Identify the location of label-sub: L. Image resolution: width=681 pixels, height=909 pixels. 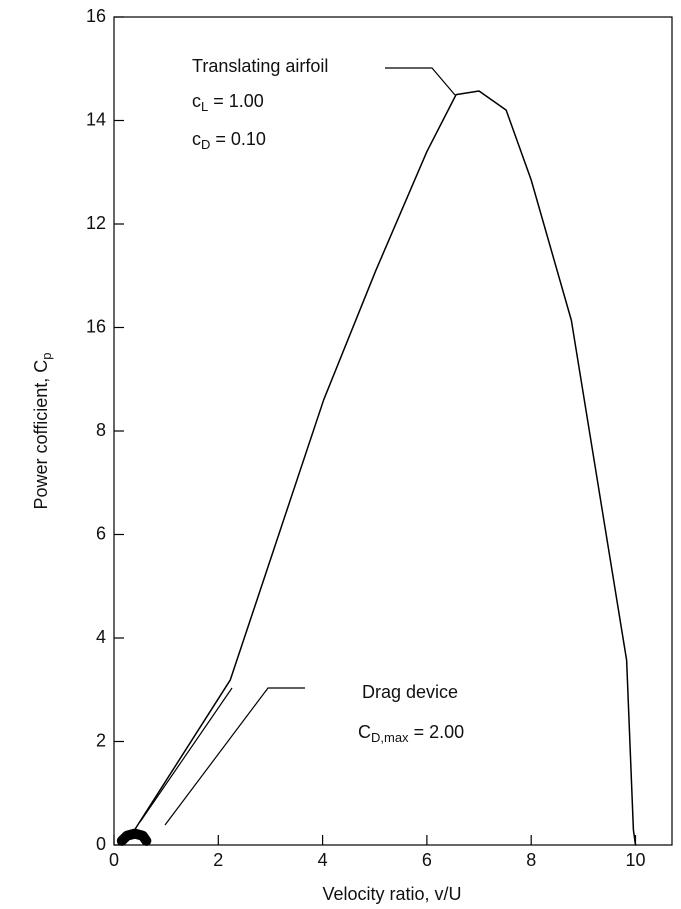
(204, 106).